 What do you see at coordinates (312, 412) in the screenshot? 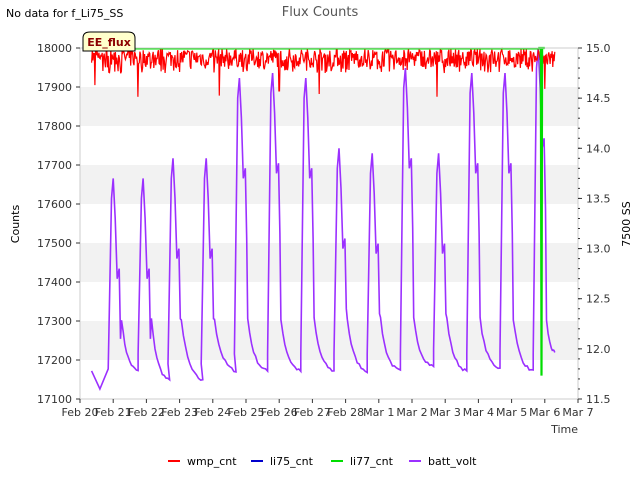
I see `x-tick-label: Feb 27` at bounding box center [312, 412].